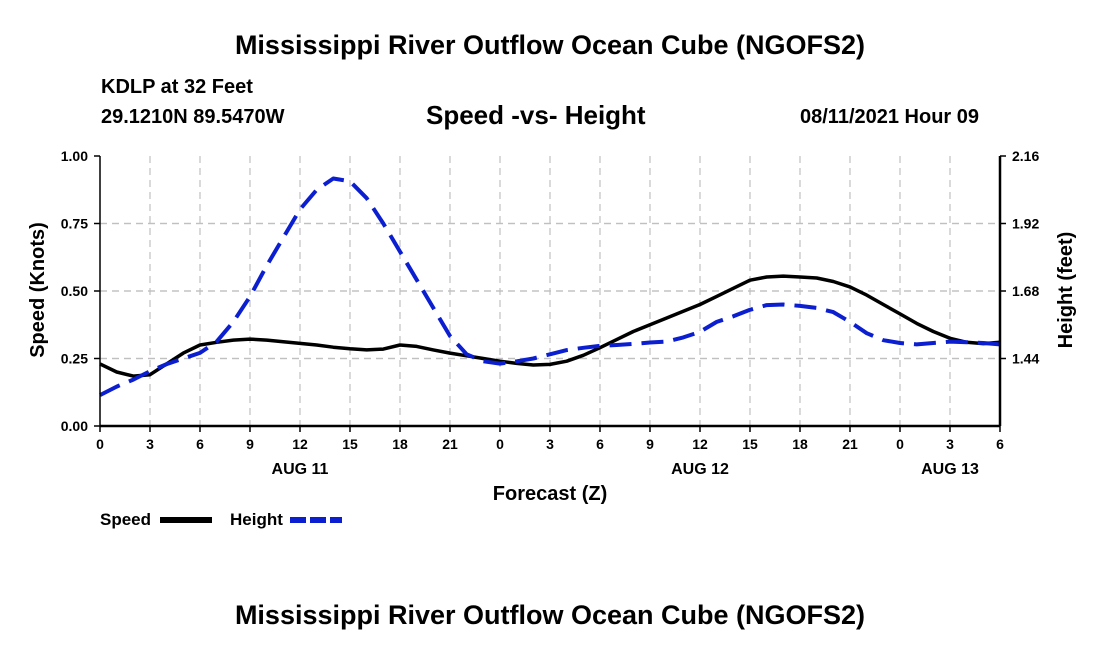 The height and width of the screenshot is (650, 1100). What do you see at coordinates (193, 117) in the screenshot?
I see `station-coordinates: 29.1210N 89.5470W` at bounding box center [193, 117].